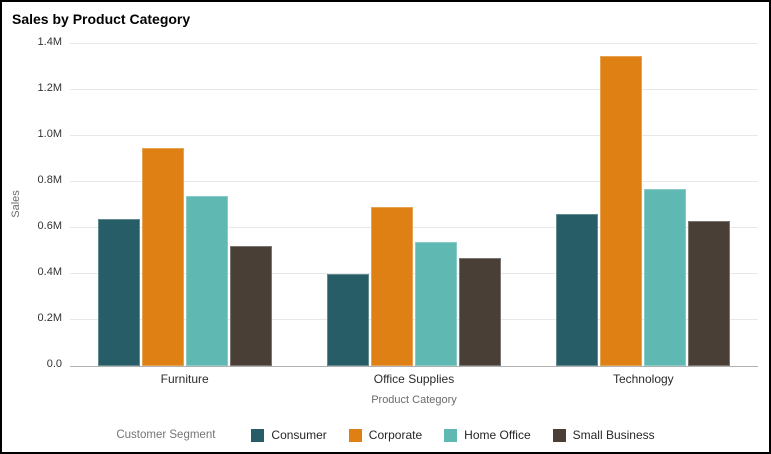  I want to click on bar-home-office-furniture, so click(206, 280).